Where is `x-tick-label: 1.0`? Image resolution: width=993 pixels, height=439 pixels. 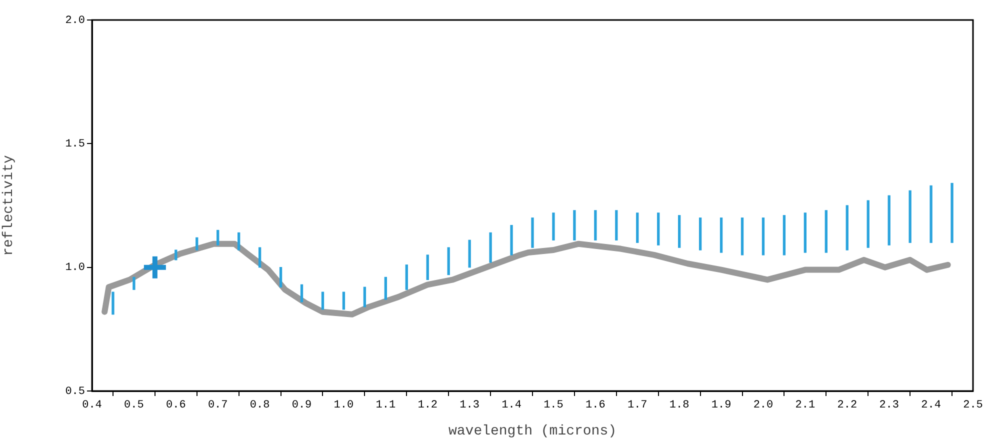 x-tick-label: 1.0 is located at coordinates (344, 406).